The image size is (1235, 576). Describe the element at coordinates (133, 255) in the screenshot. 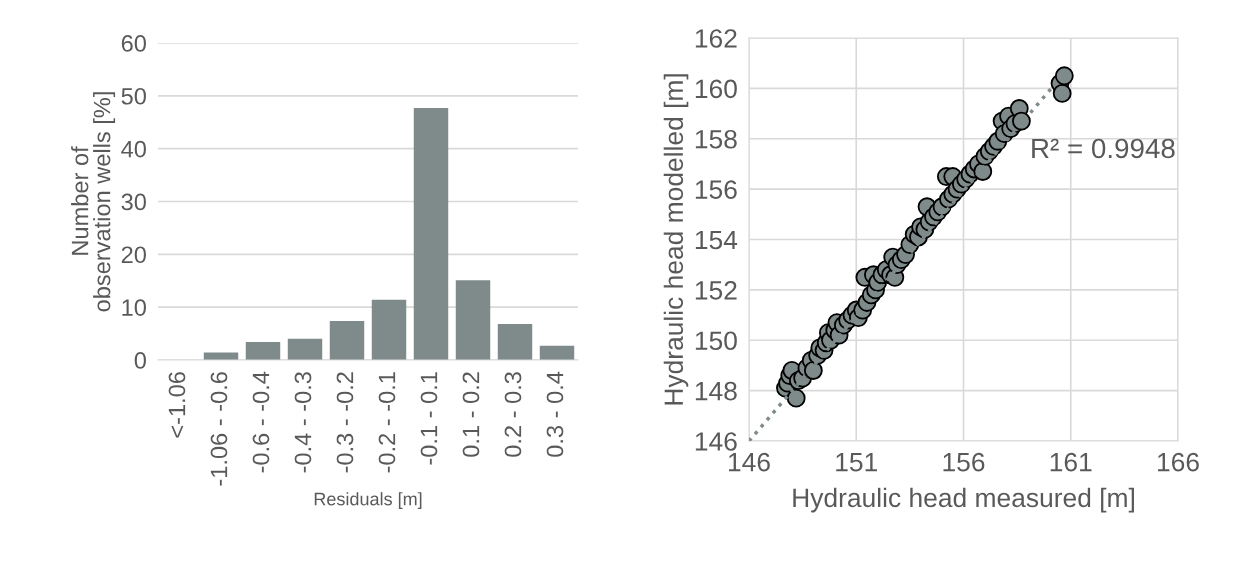

I see `y-tick-label: 20` at that location.